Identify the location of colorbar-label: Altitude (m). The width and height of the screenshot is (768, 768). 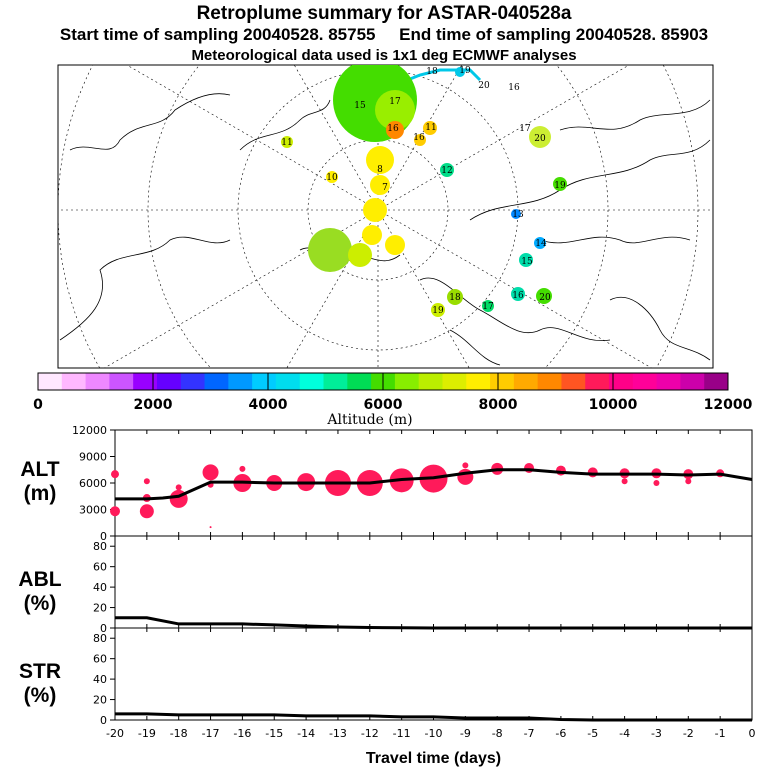
(369, 420).